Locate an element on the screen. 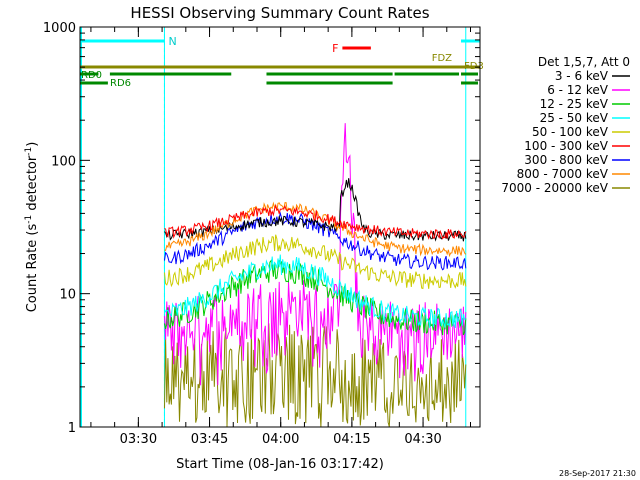 This screenshot has height=480, width=640. legend-label-7: 800 - 7000 keV is located at coordinates (563, 174).